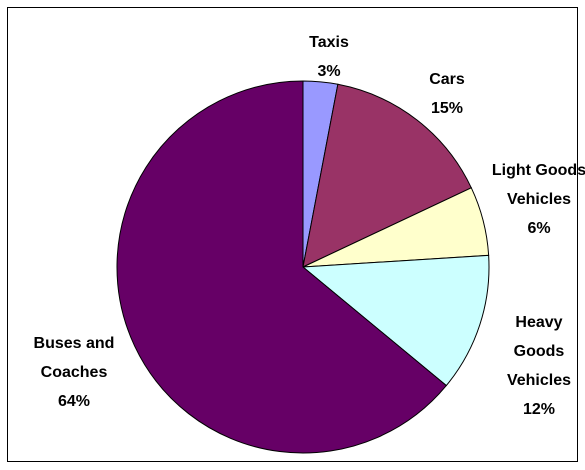 The image size is (585, 470). I want to click on slice-label: Taxis 3%, so click(329, 57).